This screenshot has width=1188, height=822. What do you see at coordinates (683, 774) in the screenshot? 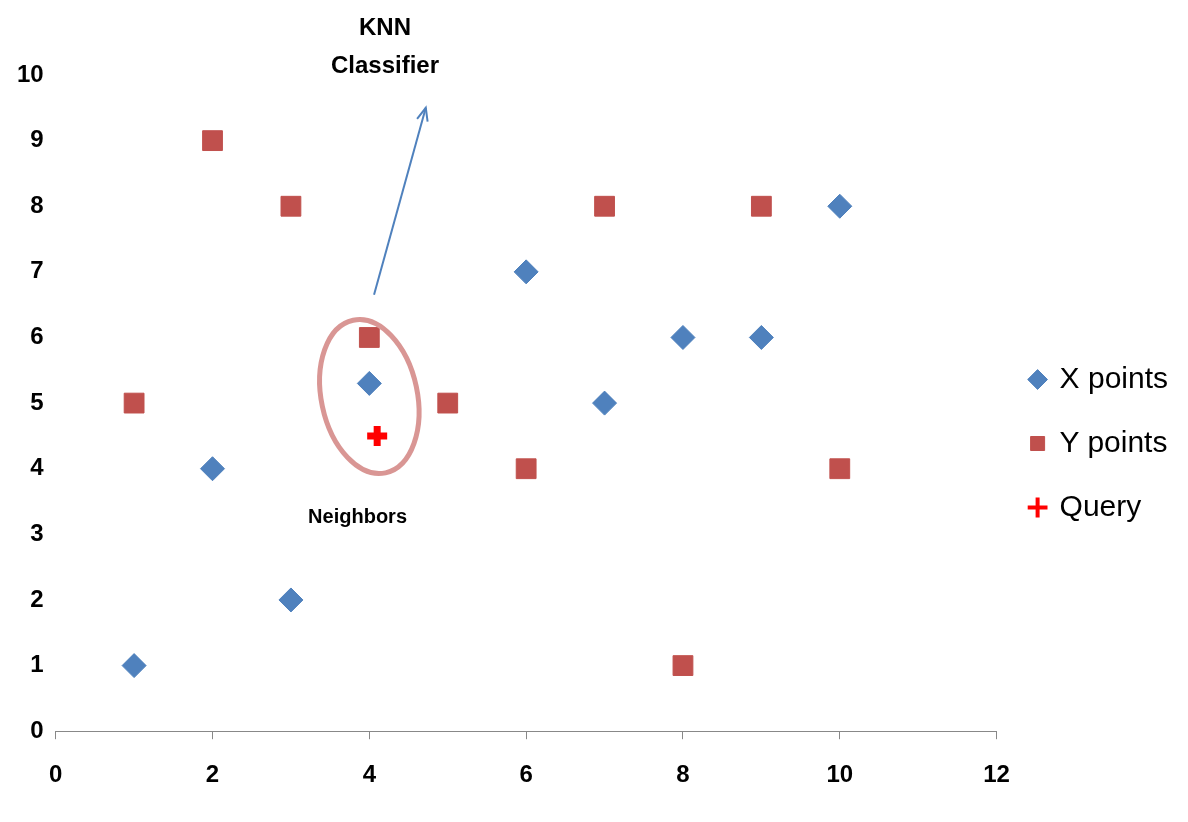
I see `x-tick-label: 8` at bounding box center [683, 774].